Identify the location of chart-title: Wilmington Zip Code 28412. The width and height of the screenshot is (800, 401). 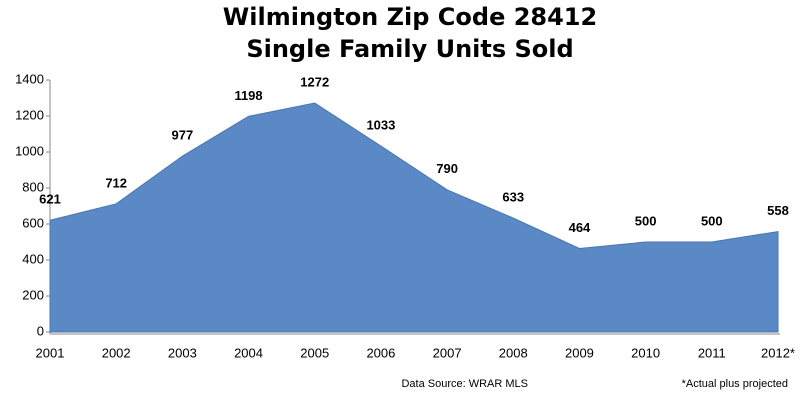
(410, 17).